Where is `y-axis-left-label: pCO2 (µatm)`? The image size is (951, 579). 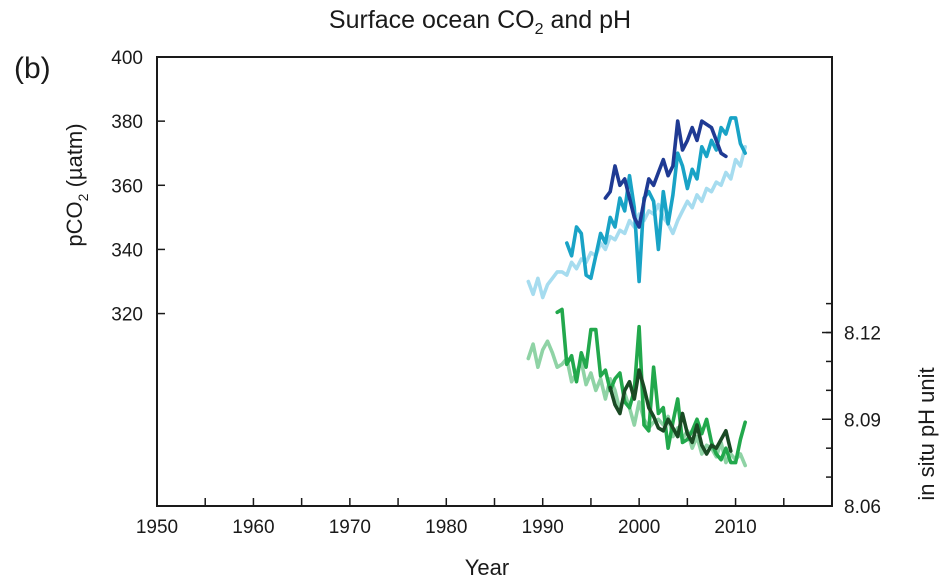
y-axis-left-label: pCO2 (µatm) is located at coordinates (76, 184).